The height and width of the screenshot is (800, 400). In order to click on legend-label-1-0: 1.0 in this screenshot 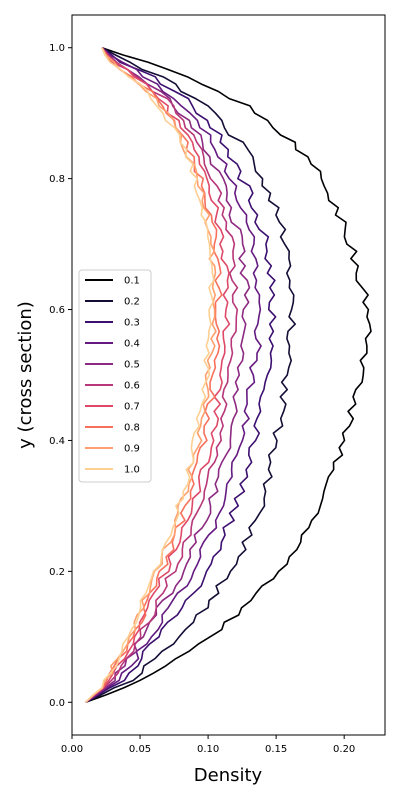, I will do `click(132, 470)`.